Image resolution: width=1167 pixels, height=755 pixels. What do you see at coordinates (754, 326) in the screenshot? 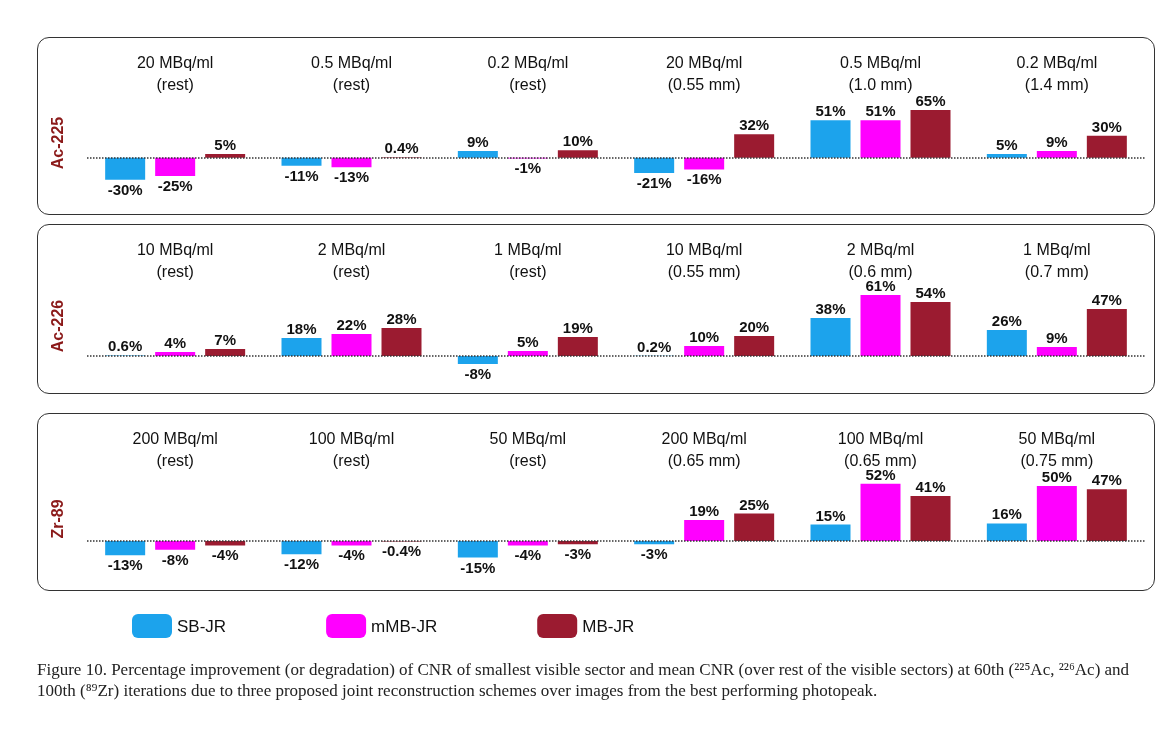
I see `data-label: 20%` at bounding box center [754, 326].